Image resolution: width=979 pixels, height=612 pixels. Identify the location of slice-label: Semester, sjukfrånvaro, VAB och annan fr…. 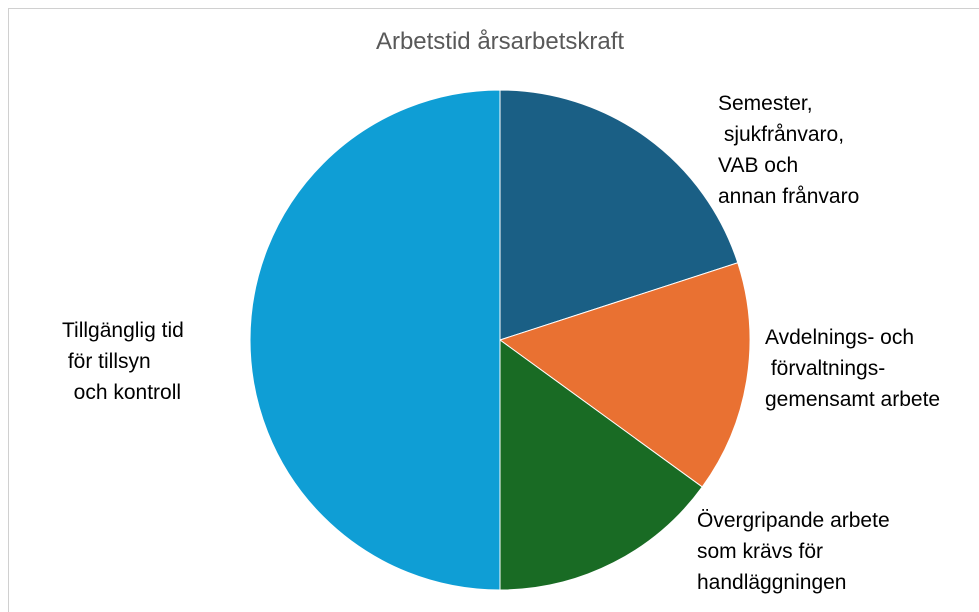
(789, 150).